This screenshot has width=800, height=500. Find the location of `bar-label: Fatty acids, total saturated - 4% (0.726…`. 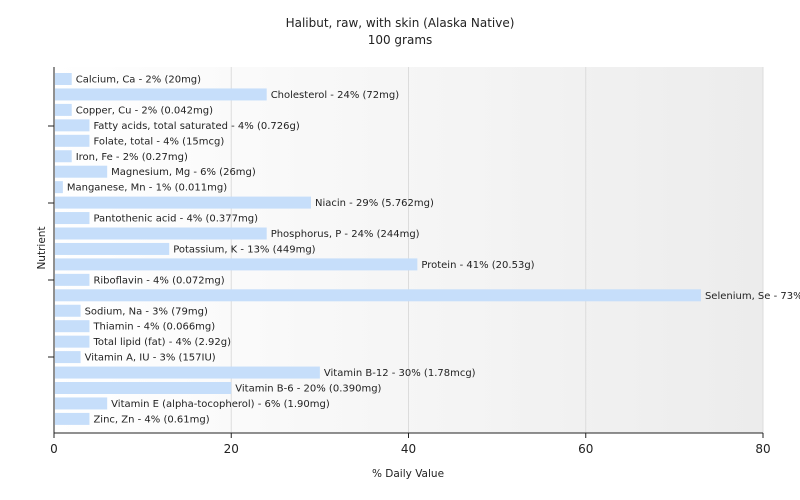

bar-label: Fatty acids, total saturated - 4% (0.726… is located at coordinates (196, 126).